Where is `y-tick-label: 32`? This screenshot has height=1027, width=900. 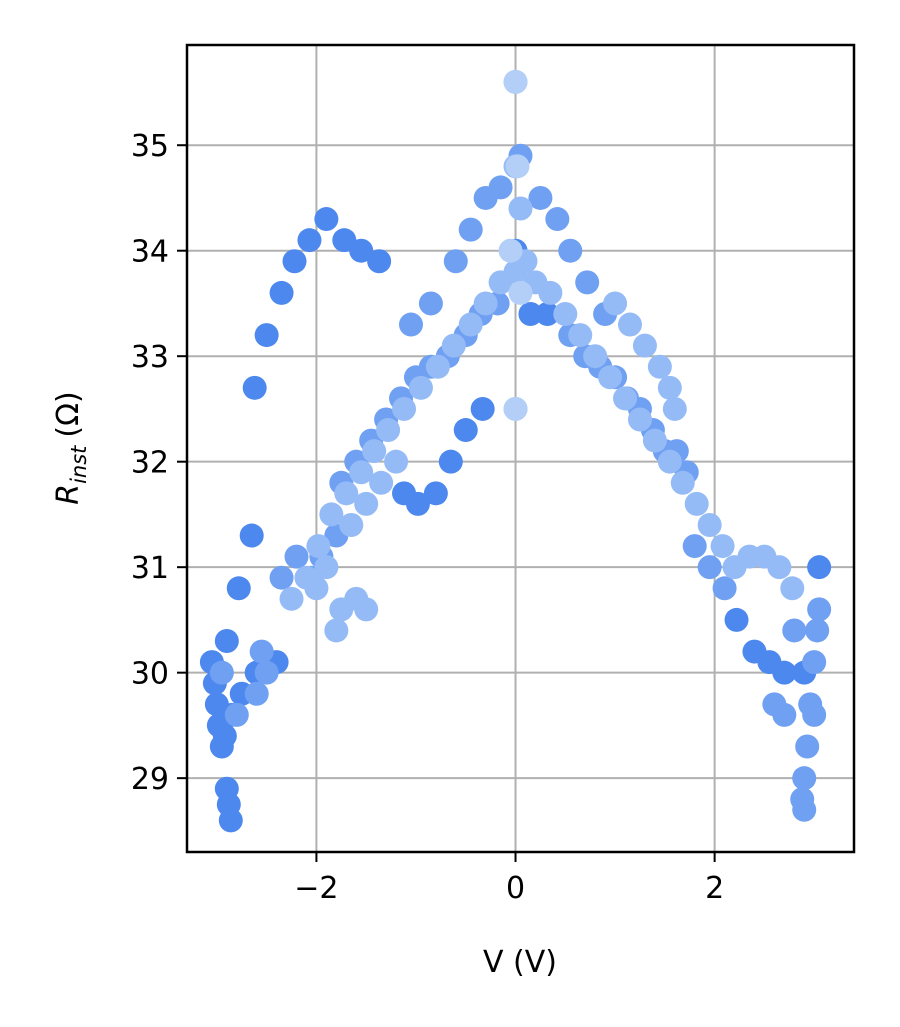 y-tick-label: 32 is located at coordinates (150, 463).